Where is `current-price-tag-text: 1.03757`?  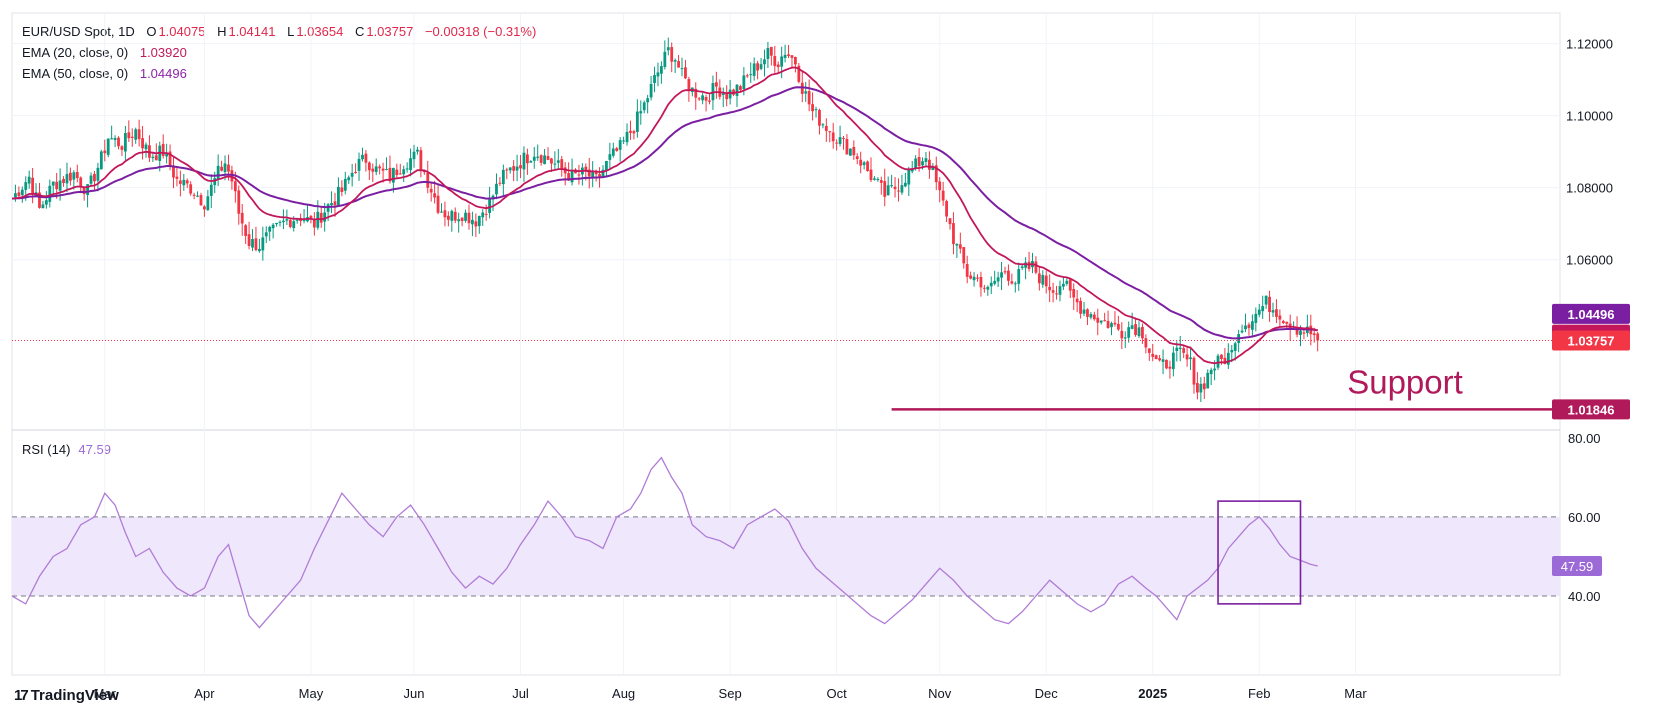 current-price-tag-text: 1.03757 is located at coordinates (1591, 341).